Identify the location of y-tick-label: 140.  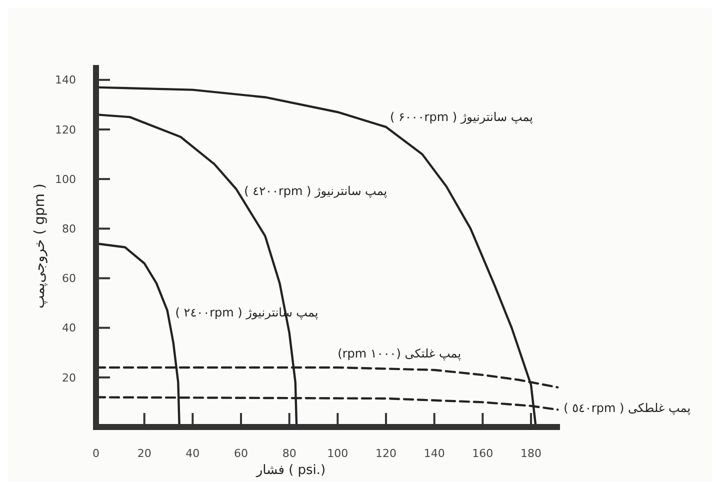
(65, 80).